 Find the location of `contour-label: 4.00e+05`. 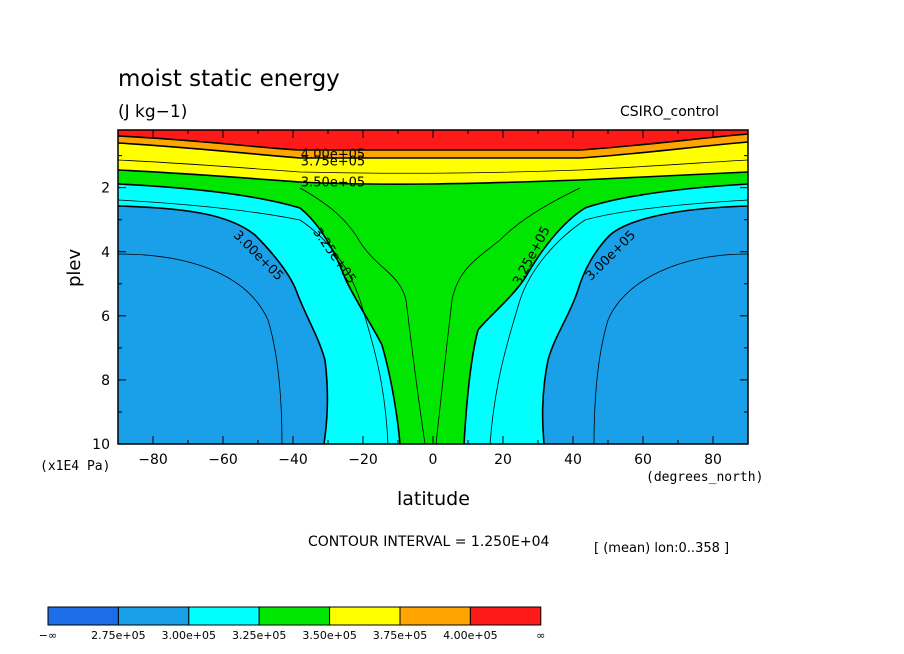

contour-label: 4.00e+05 is located at coordinates (333, 155).